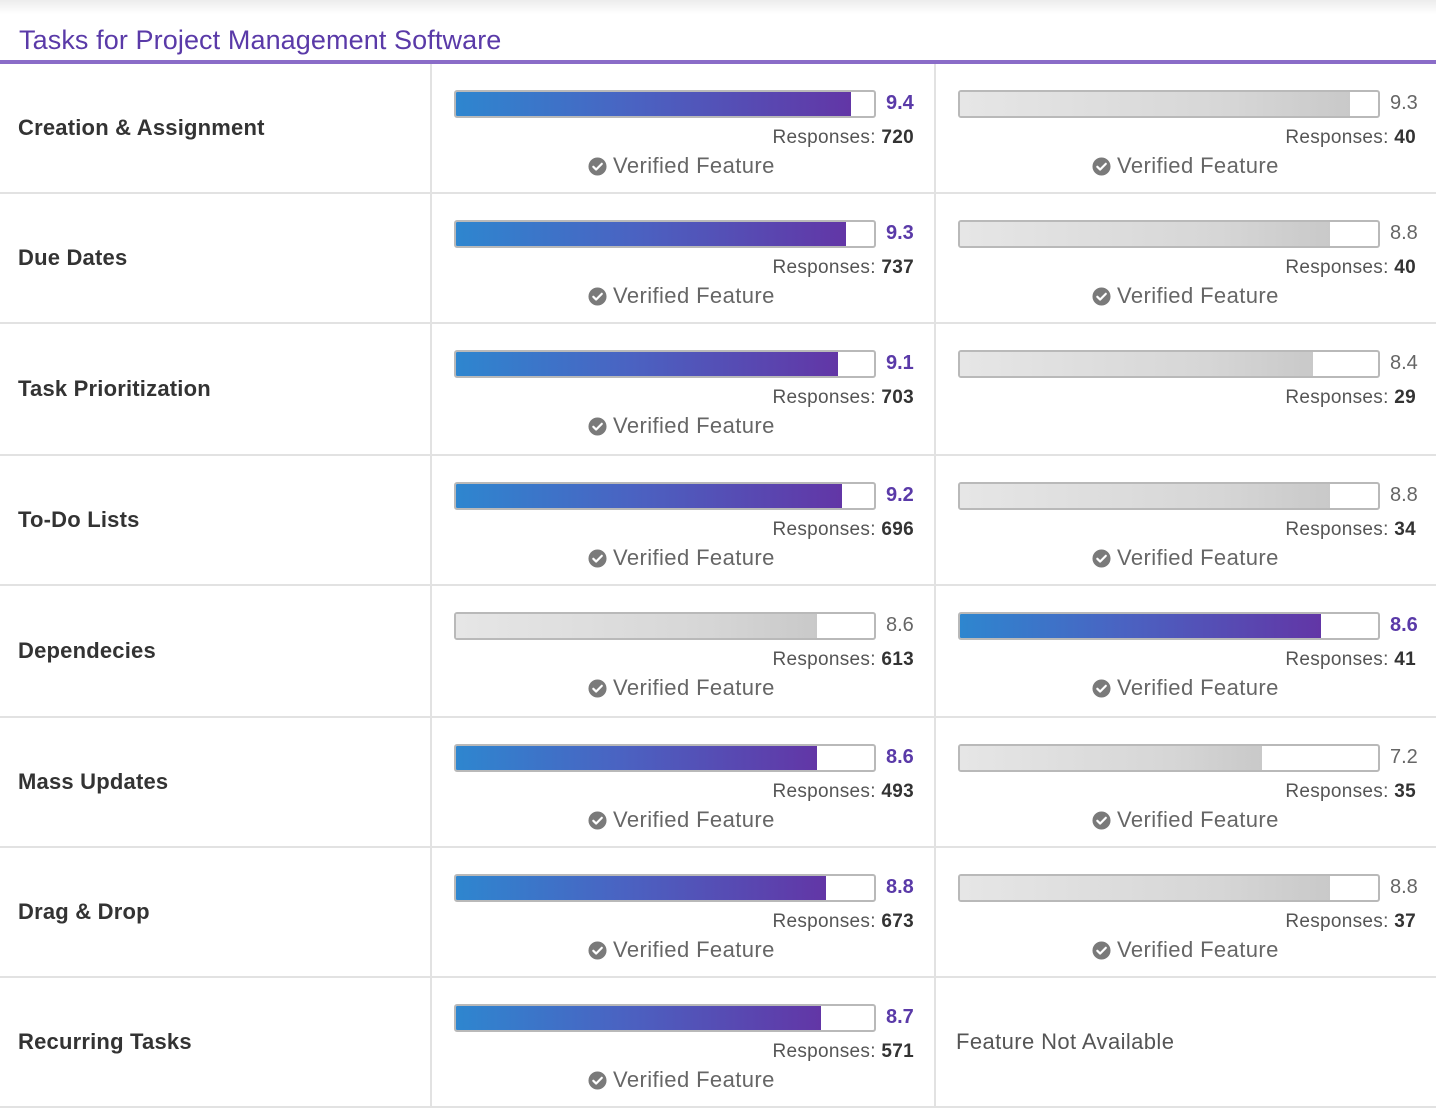 This screenshot has width=1436, height=1120. I want to click on score-value: 9.1, so click(900, 363).